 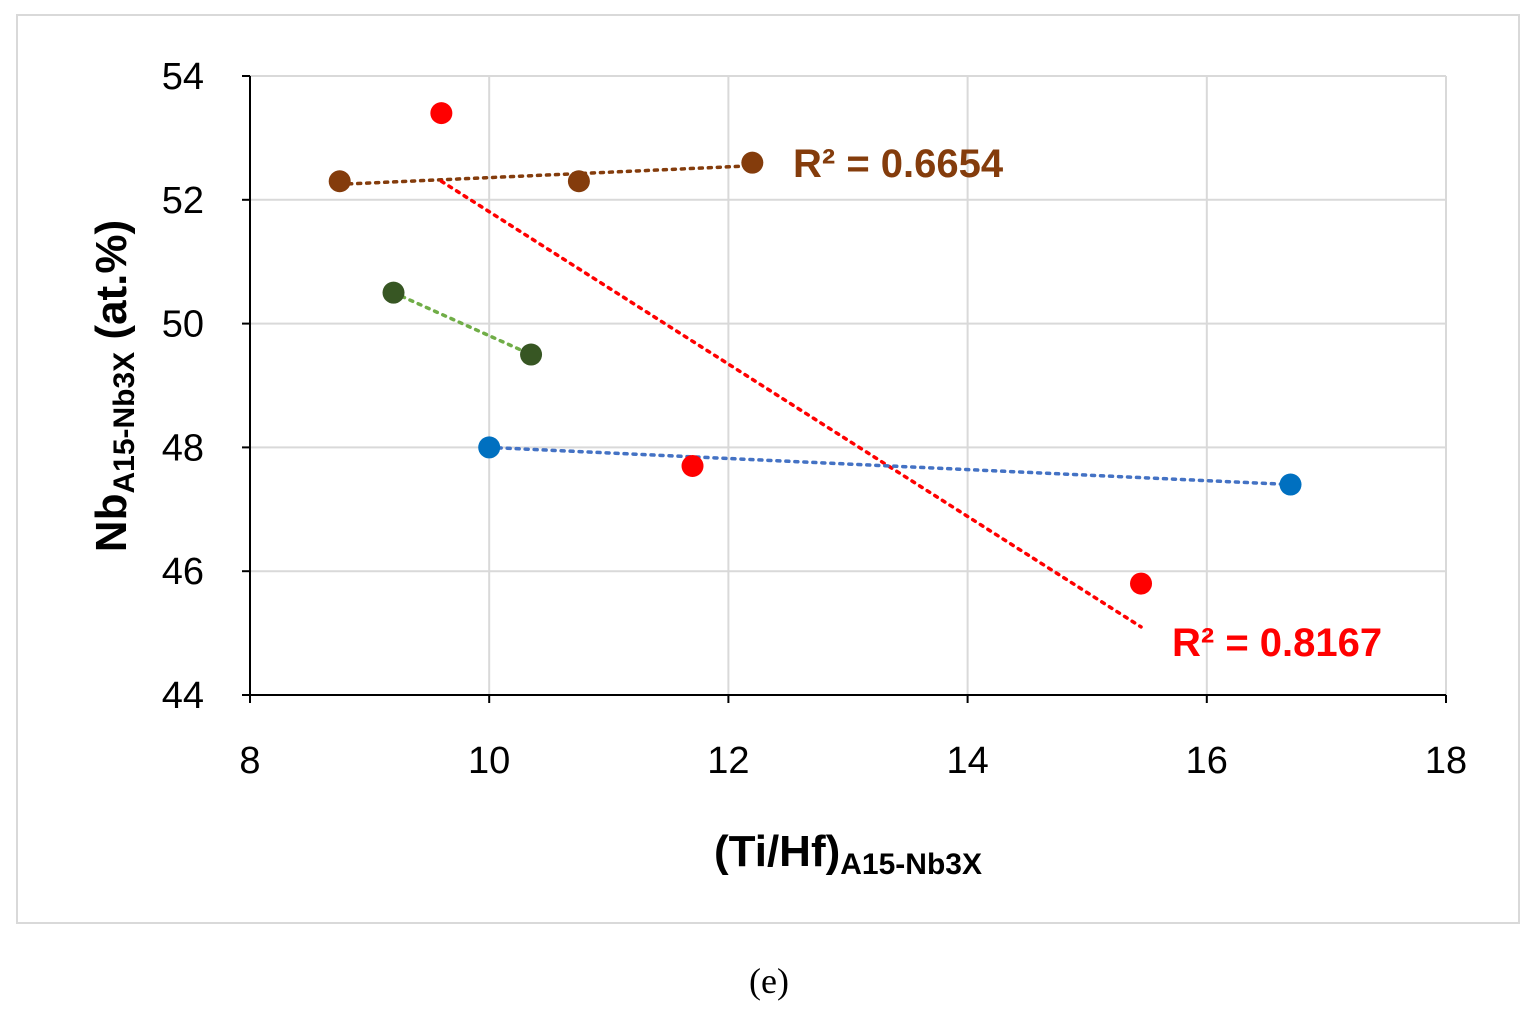 I want to click on trendline-blue, so click(x=890, y=466).